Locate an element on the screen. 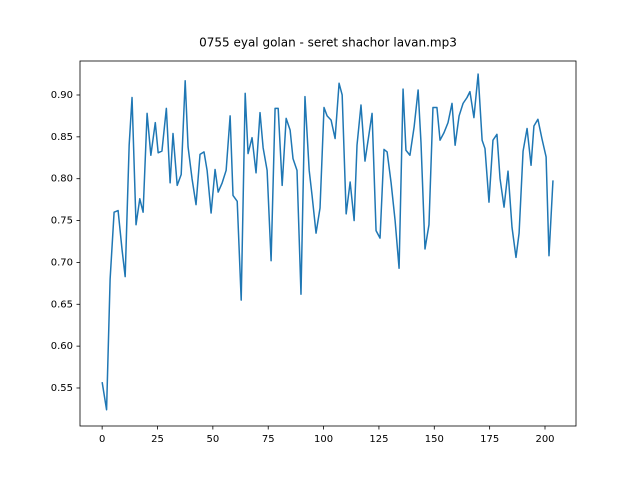 The image size is (640, 480). x-tick-label: 75 is located at coordinates (268, 439).